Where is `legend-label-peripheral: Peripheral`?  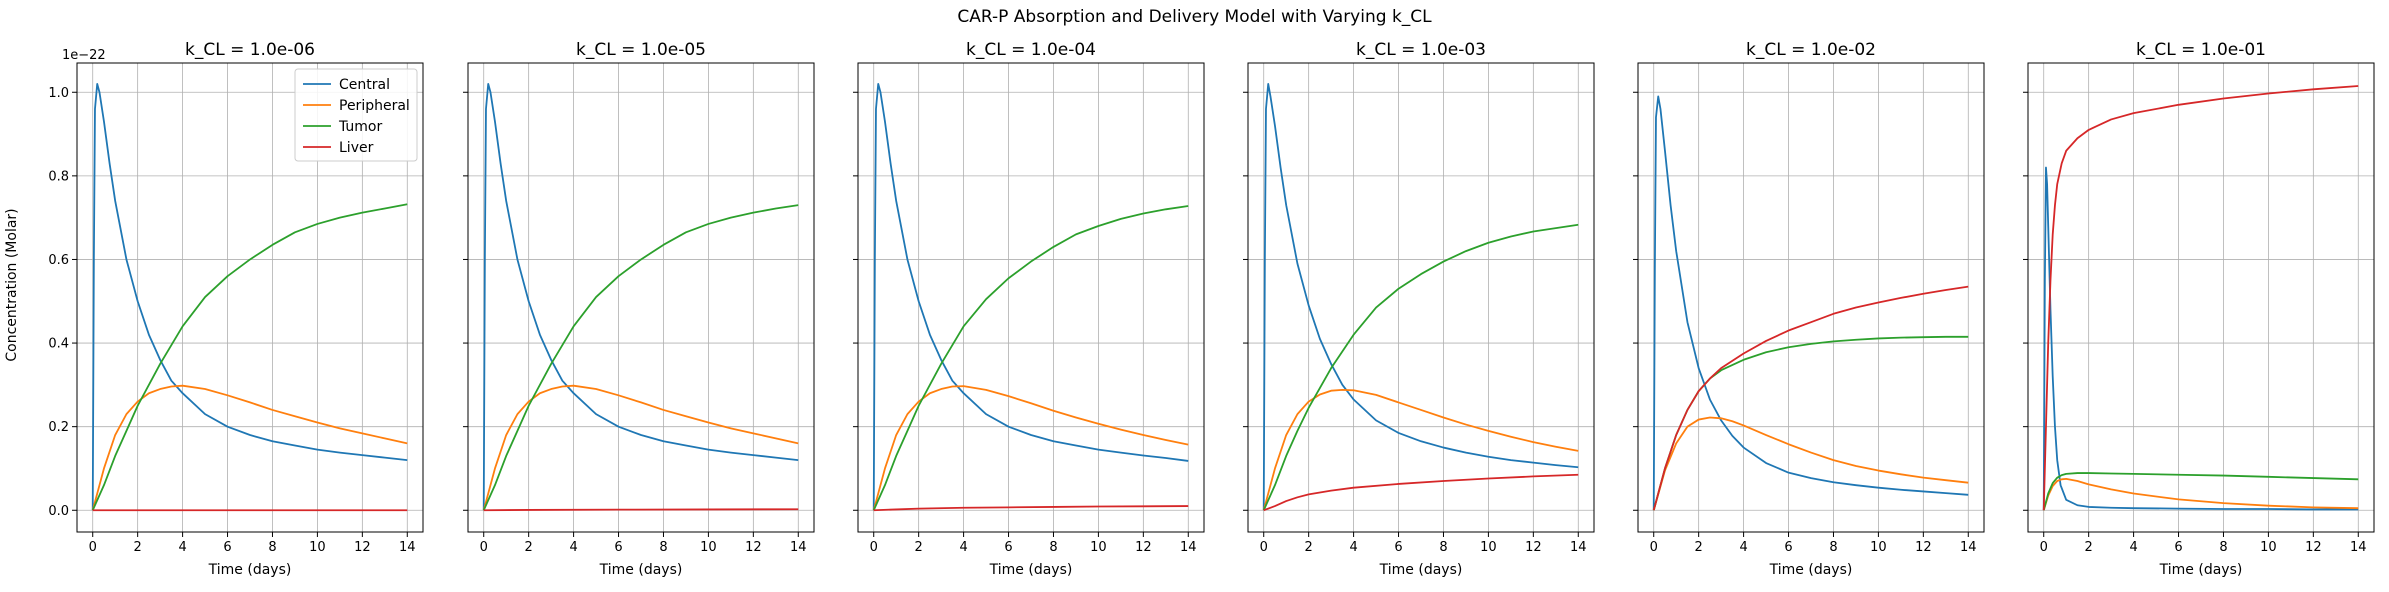
legend-label-peripheral: Peripheral is located at coordinates (374, 106).